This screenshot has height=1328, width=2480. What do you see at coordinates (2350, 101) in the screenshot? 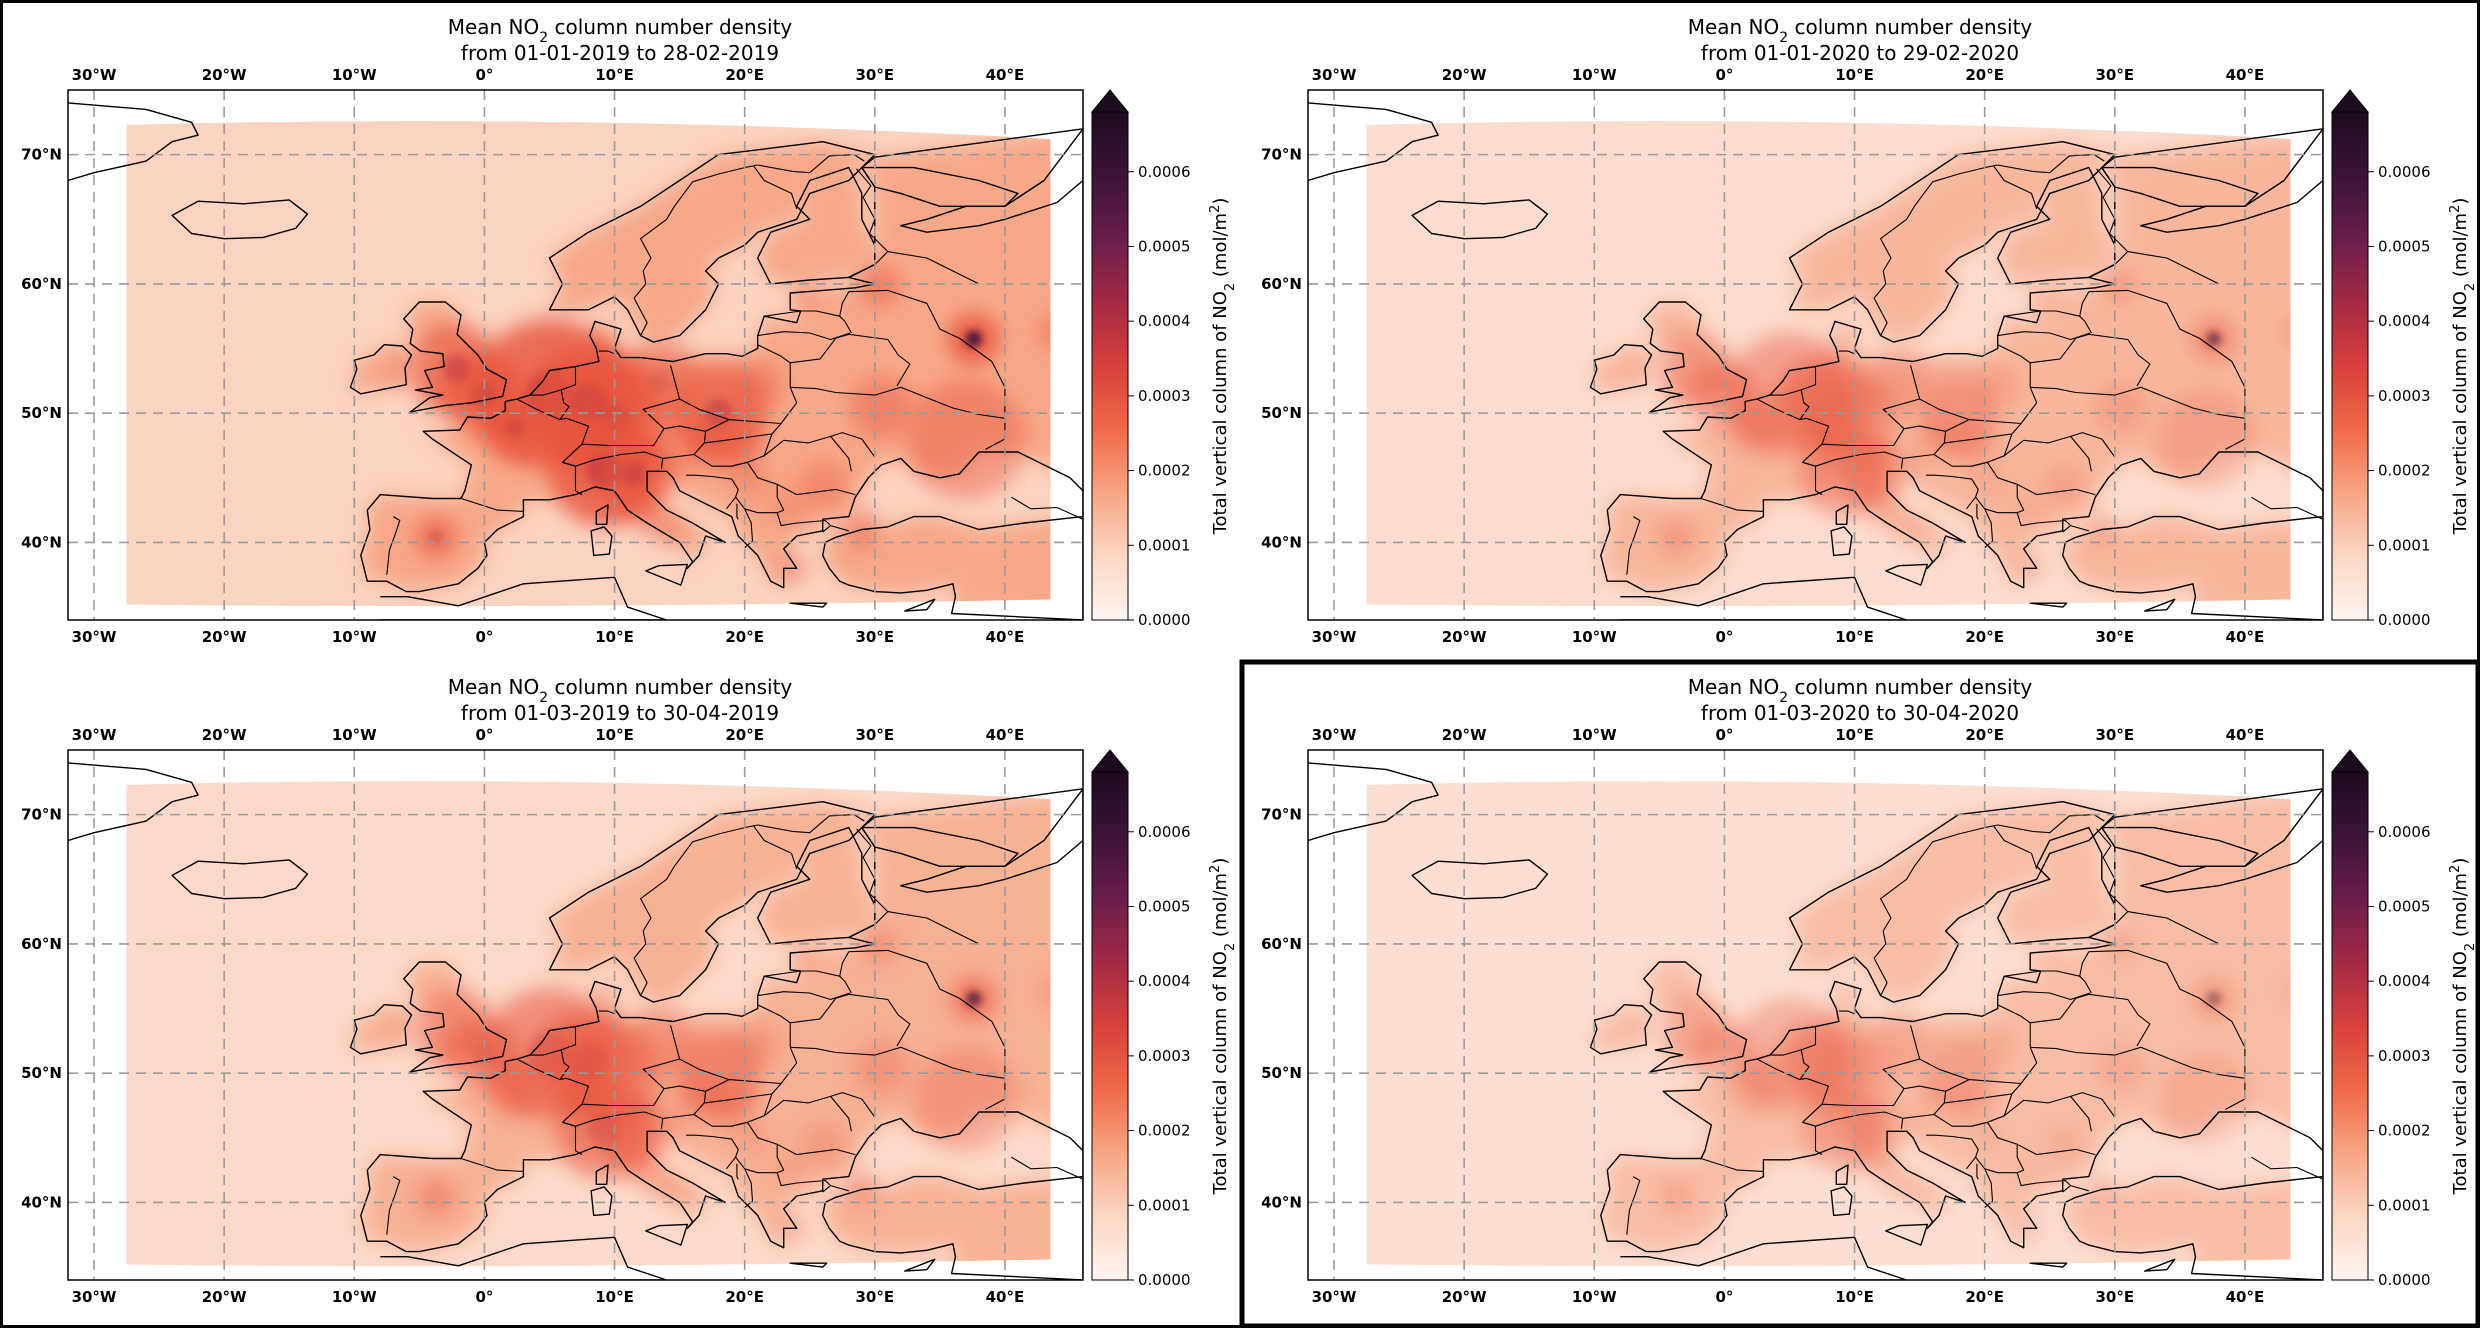
I see `colorbar-extend-arrow` at bounding box center [2350, 101].